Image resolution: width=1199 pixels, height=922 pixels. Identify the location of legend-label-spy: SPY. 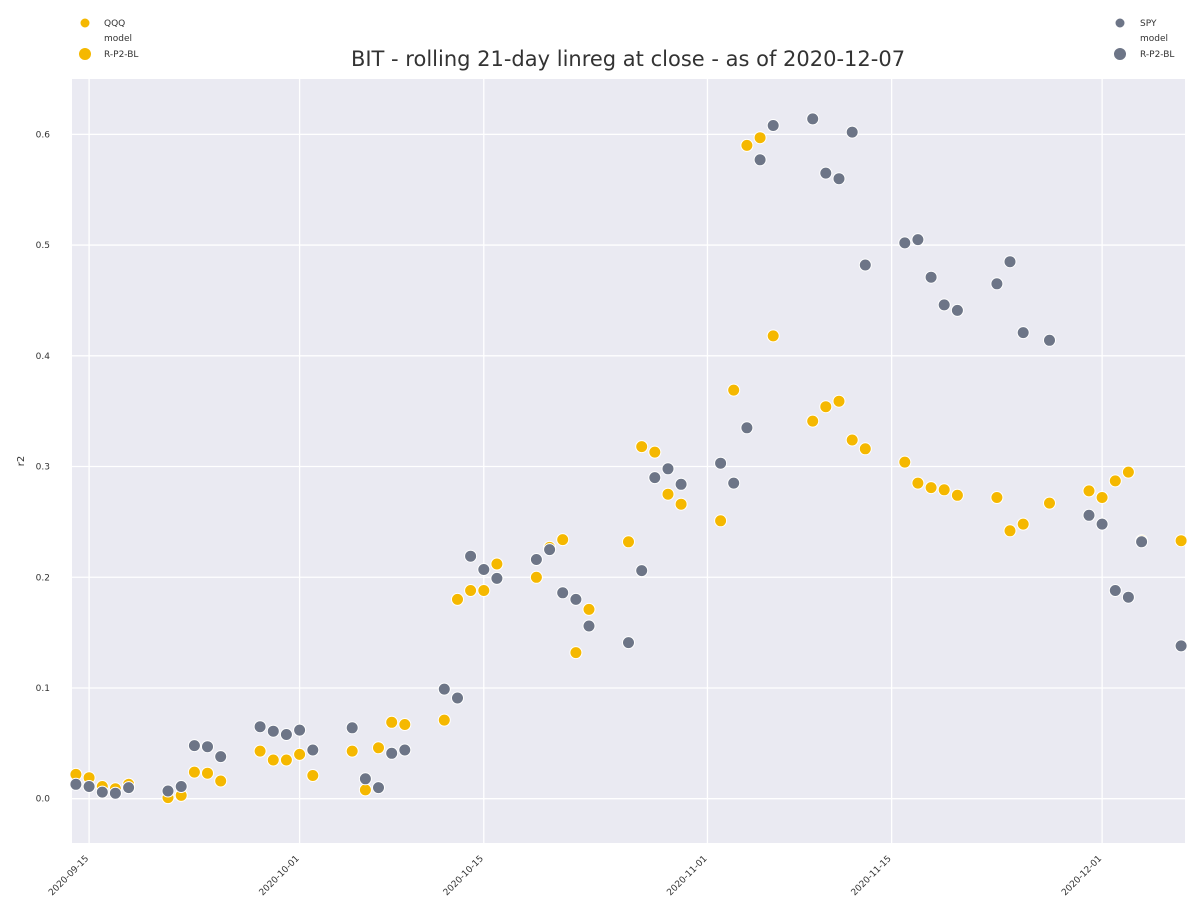
(1148, 24).